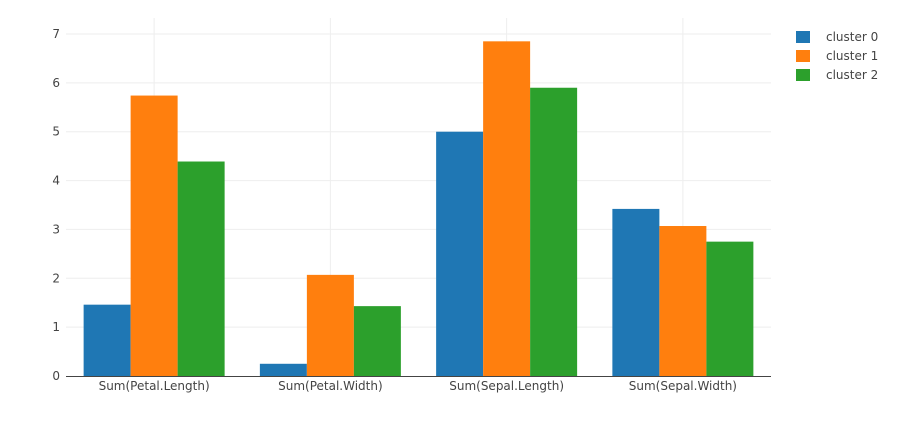  What do you see at coordinates (154, 386) in the screenshot?
I see `x-tick-label: Sum(Petal.Length)` at bounding box center [154, 386].